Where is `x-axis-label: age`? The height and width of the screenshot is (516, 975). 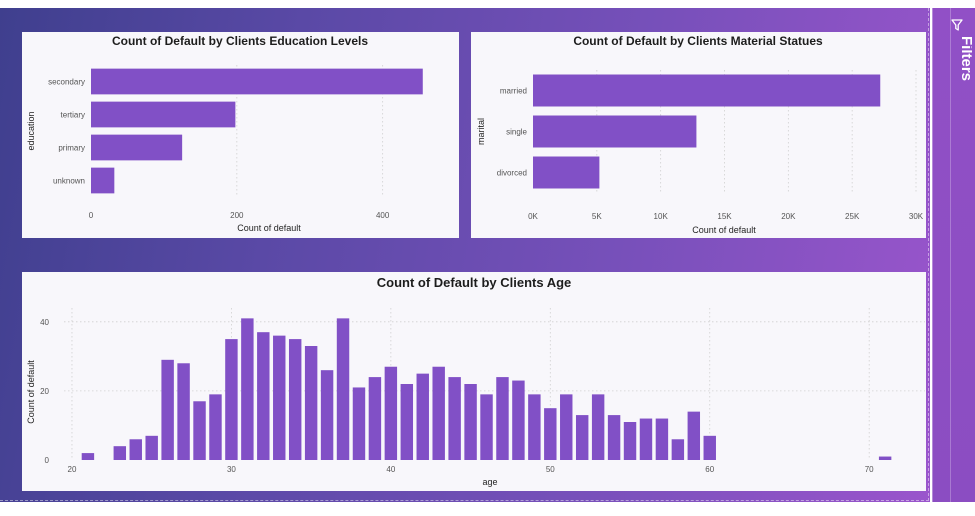
x-axis-label: age is located at coordinates (489, 482).